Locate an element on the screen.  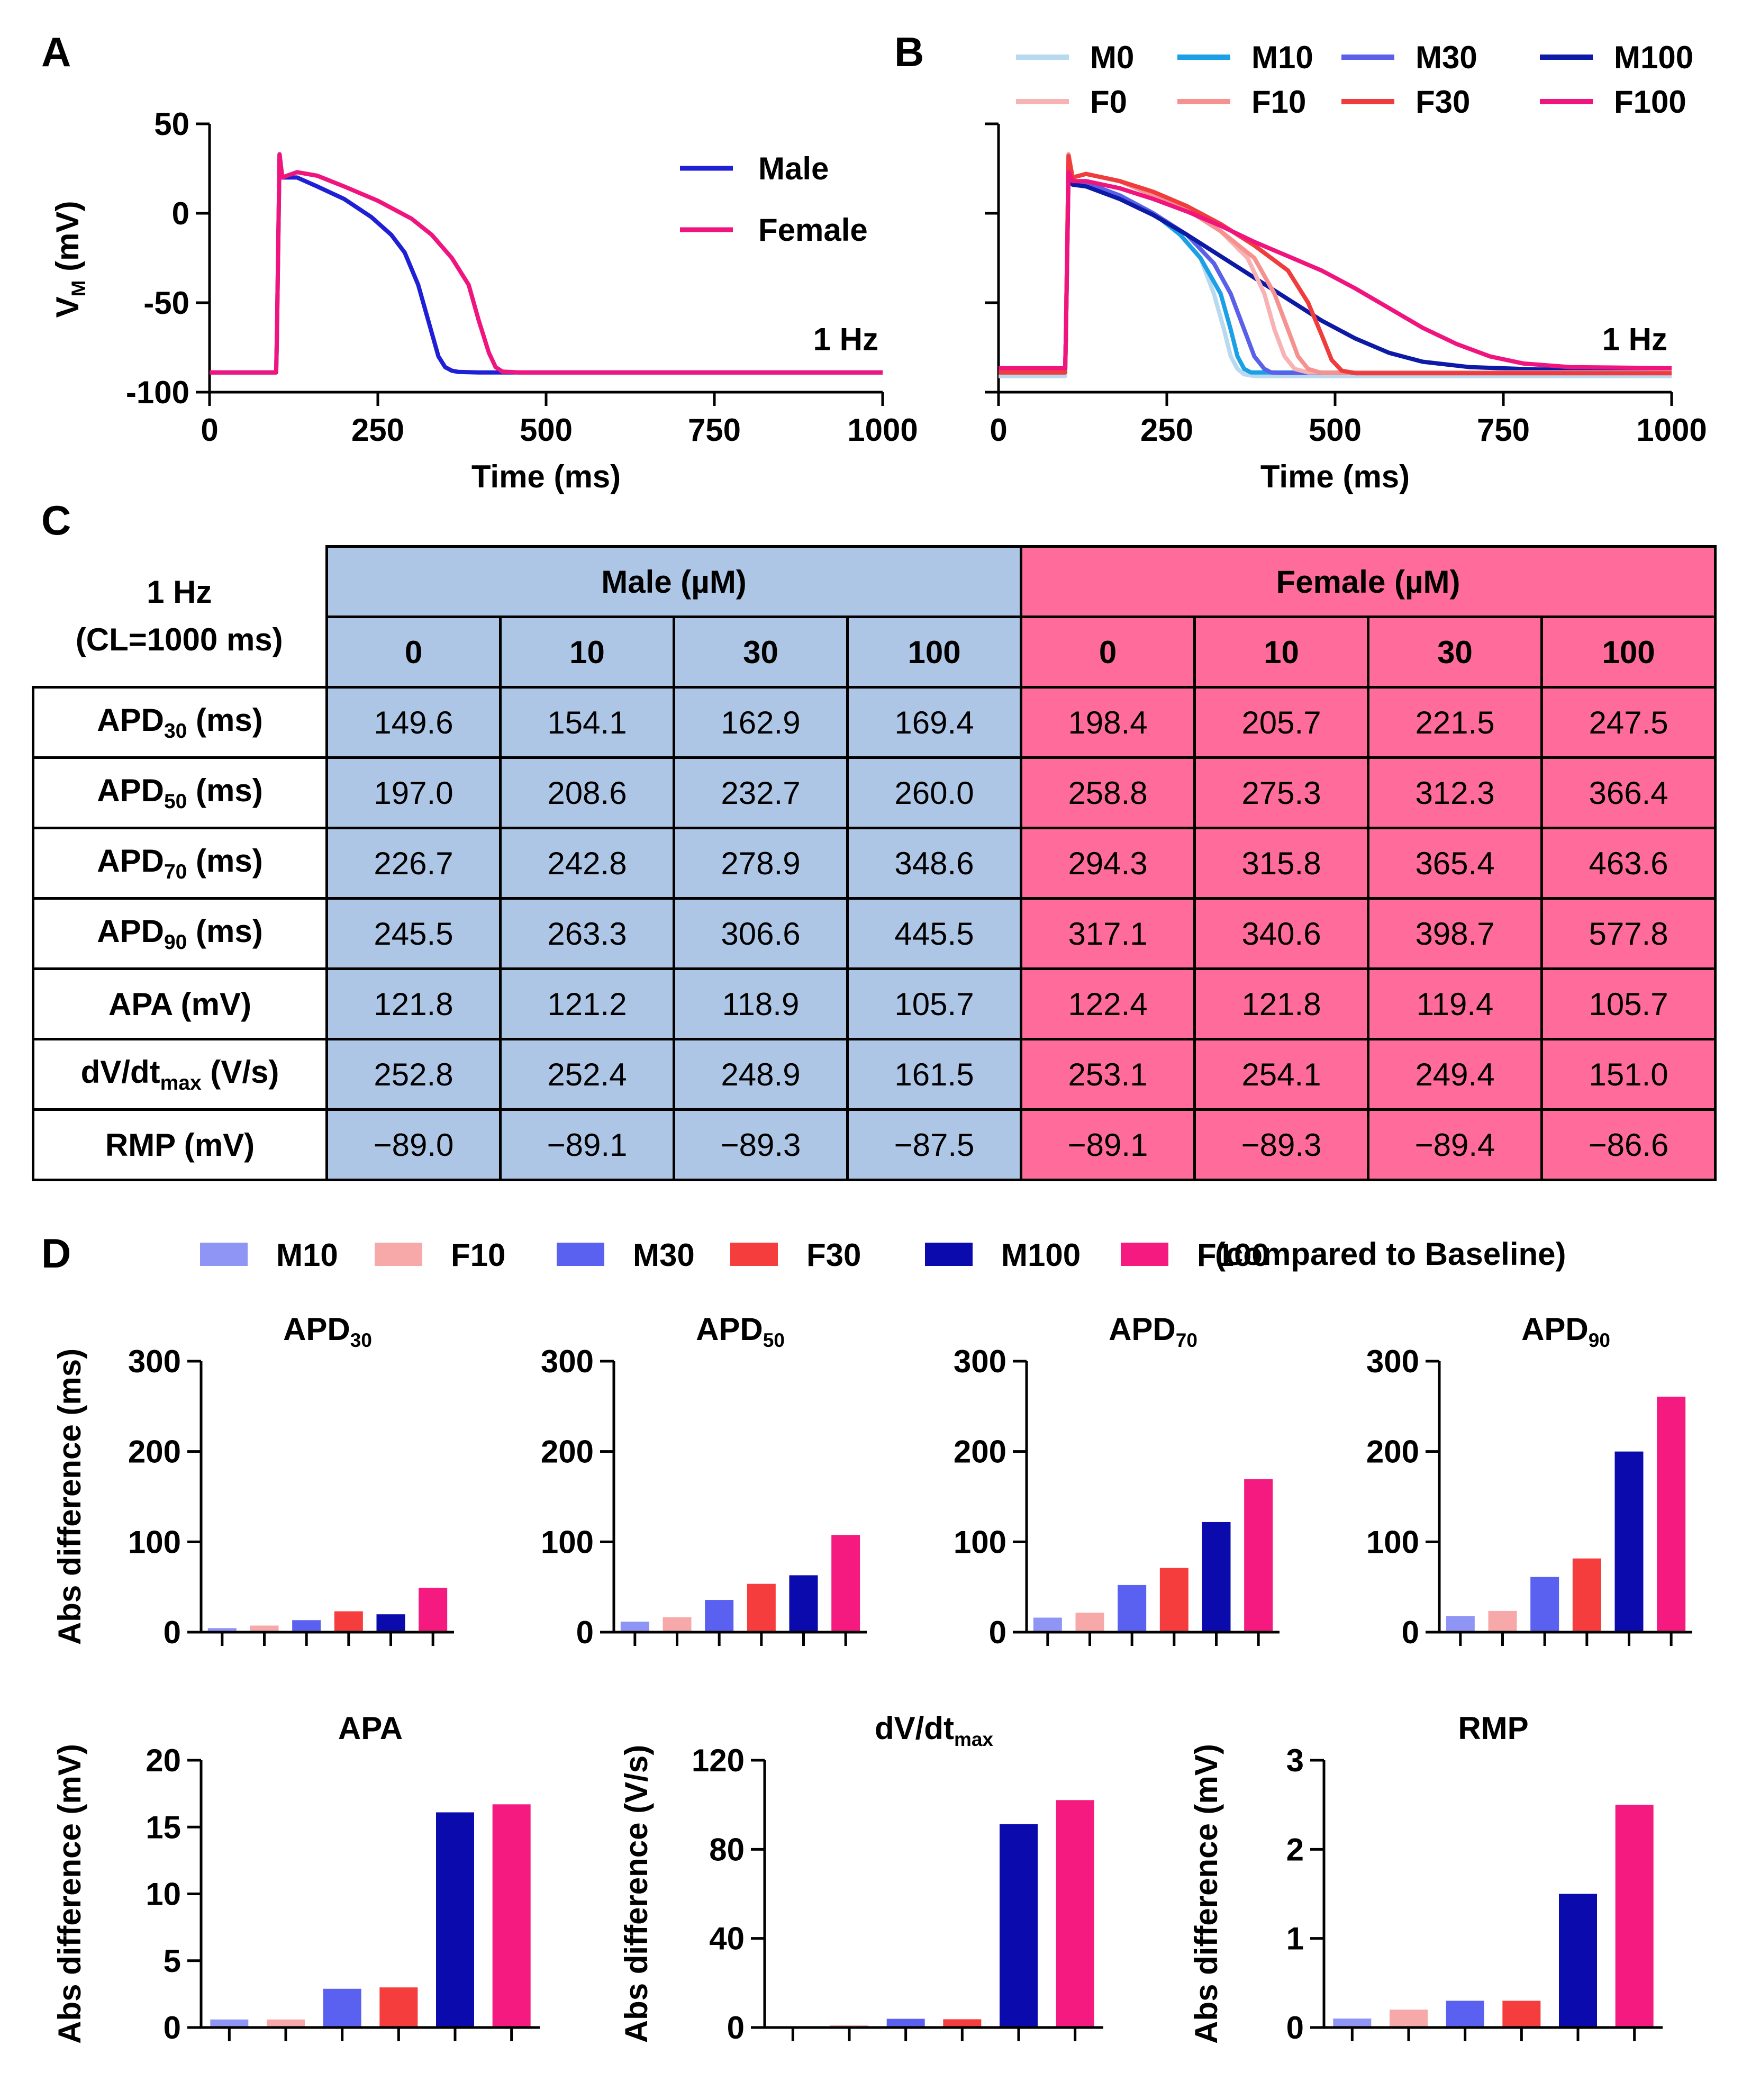
x-tick-label: 0 is located at coordinates (209, 430).